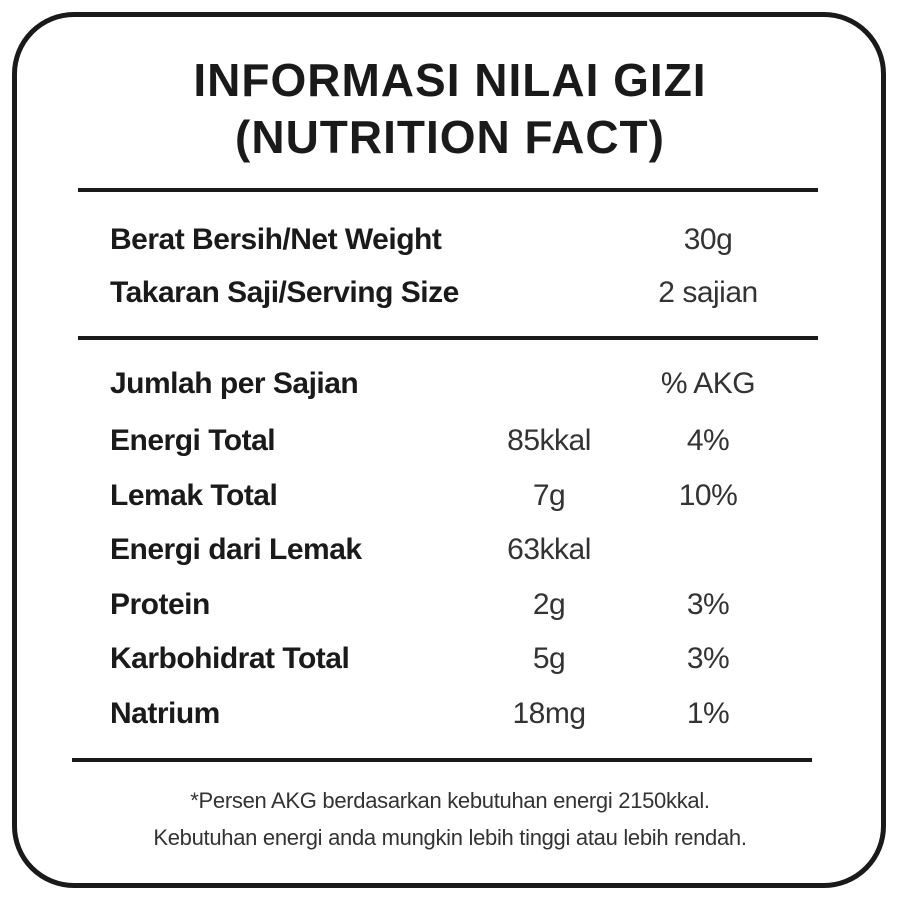  Describe the element at coordinates (549, 659) in the screenshot. I see `nutrient-amount: 5g` at that location.